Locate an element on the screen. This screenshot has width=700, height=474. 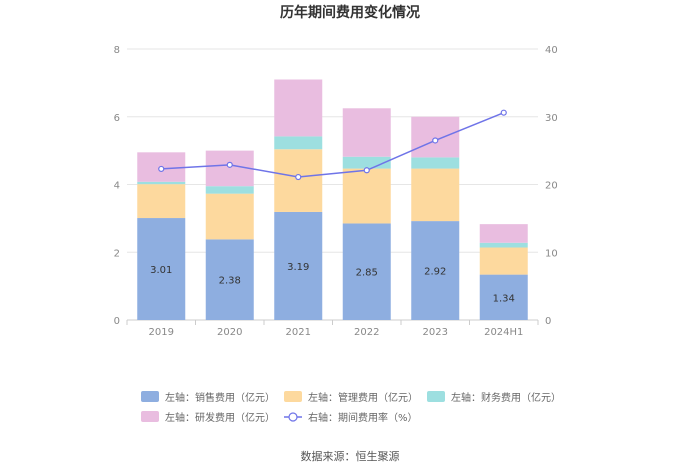
line-path is located at coordinates (333, 144).